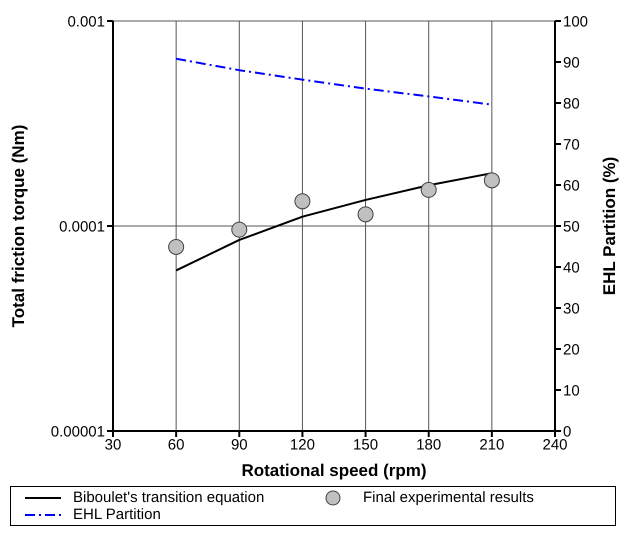  Describe the element at coordinates (571, 309) in the screenshot. I see `y2-tick-label: 30` at that location.